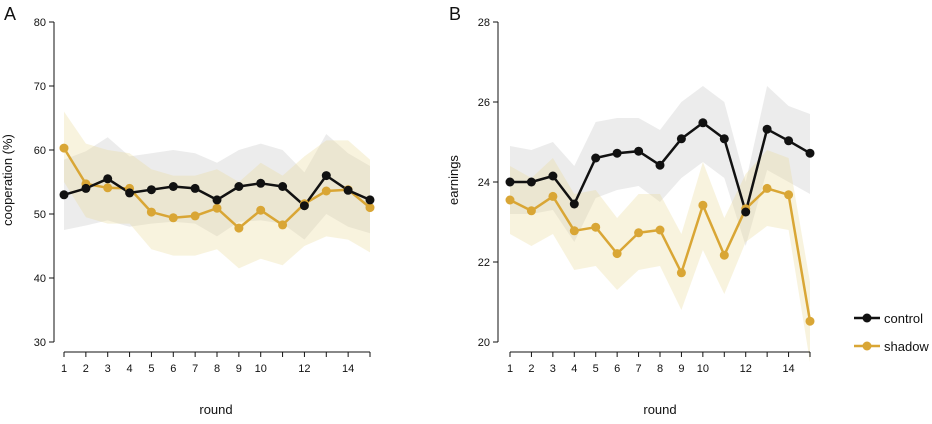 The image size is (932, 424). Describe the element at coordinates (617, 369) in the screenshot. I see `panel-b-x-tick-label: 6` at that location.